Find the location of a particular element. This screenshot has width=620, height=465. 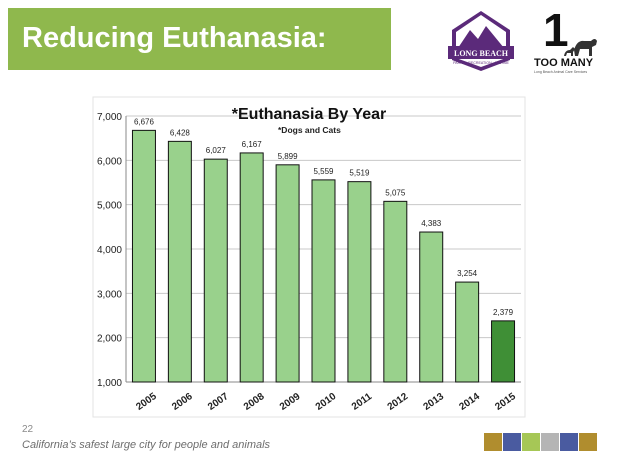

slide-title: Reducing Euthanasia: is located at coordinates (174, 38).